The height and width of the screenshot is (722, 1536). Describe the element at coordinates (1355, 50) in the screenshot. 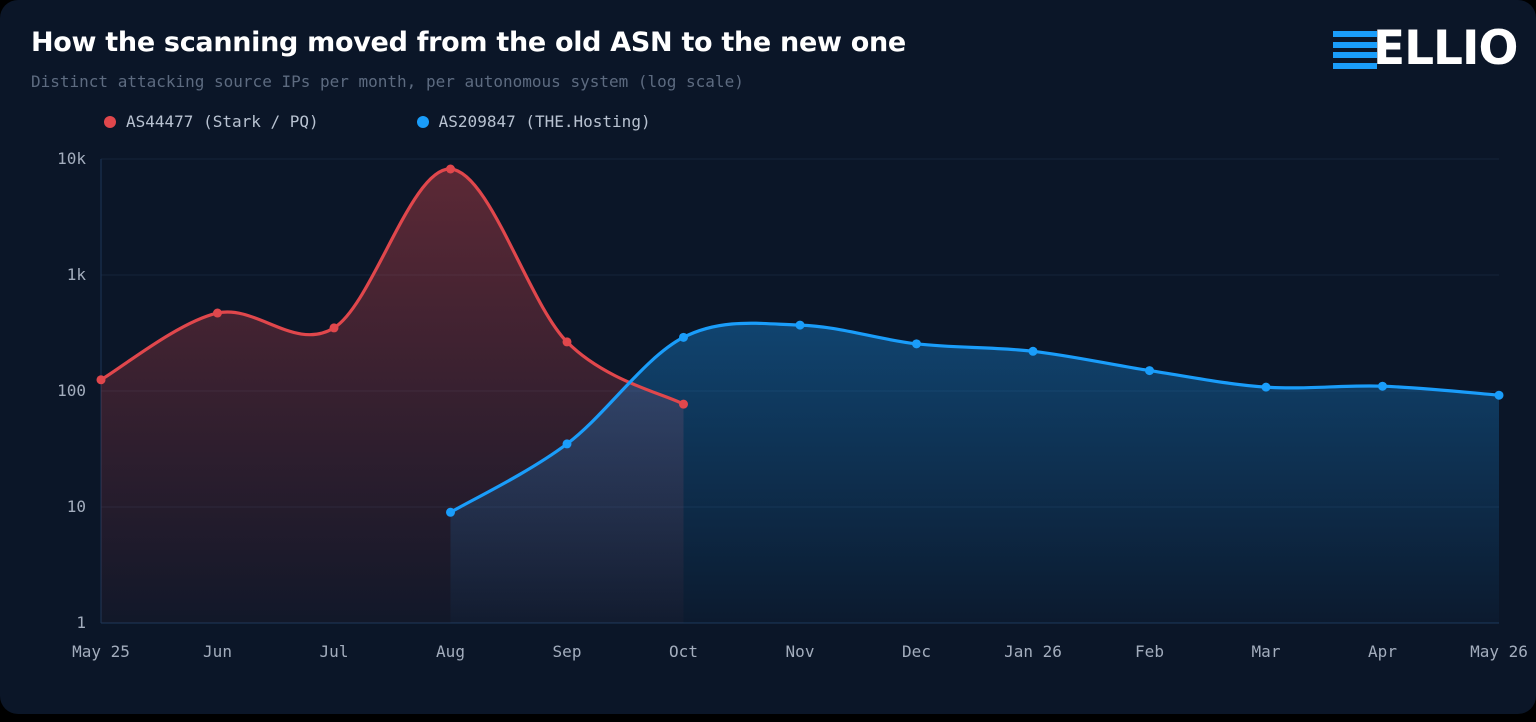

I see `logo-bars-icon` at that location.